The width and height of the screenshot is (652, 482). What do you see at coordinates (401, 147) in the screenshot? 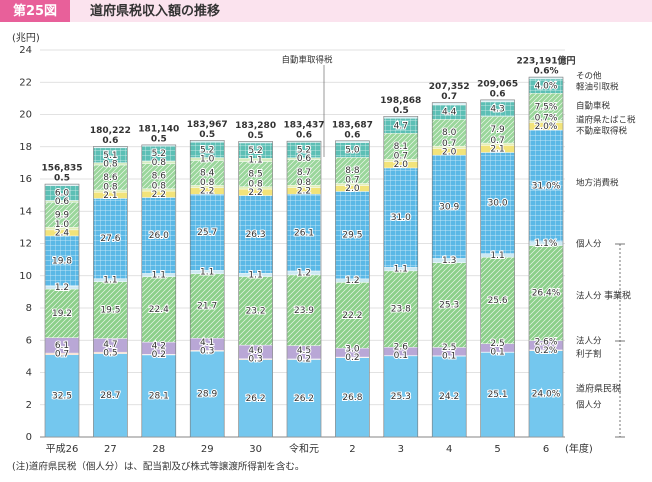
I see `value-label: 8.1` at bounding box center [401, 147].